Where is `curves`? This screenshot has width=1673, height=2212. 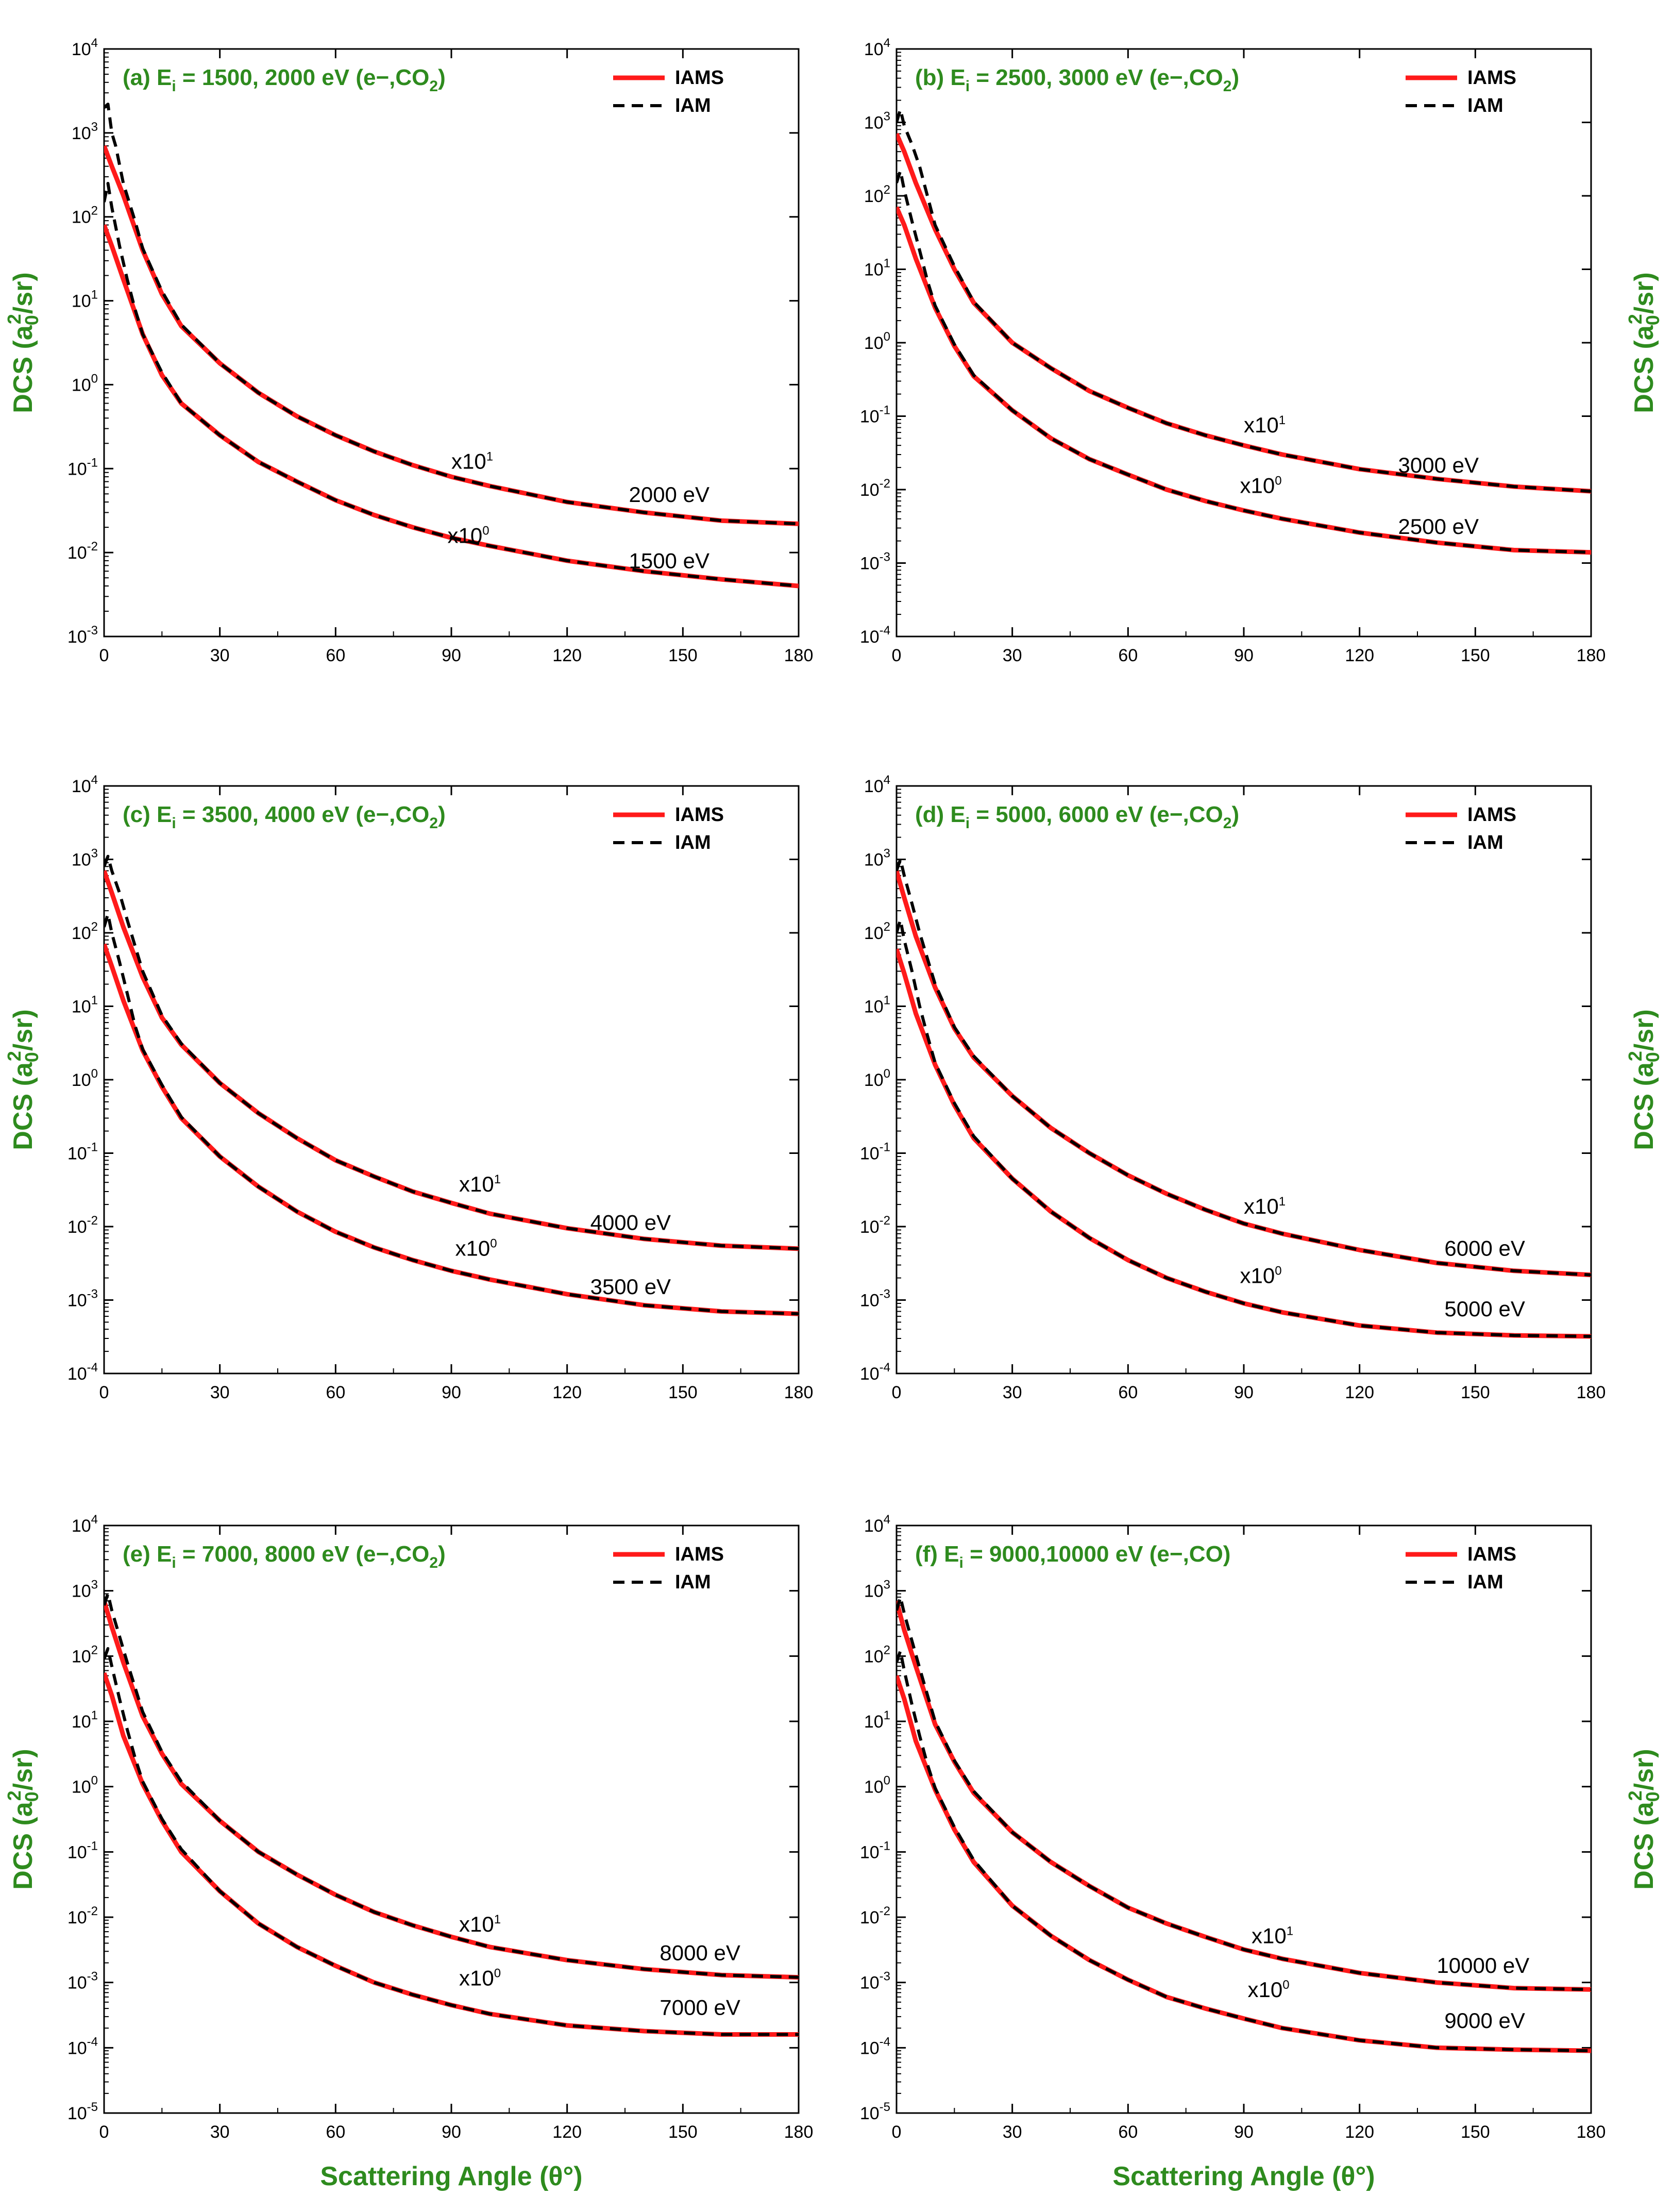
curves is located at coordinates (451, 346).